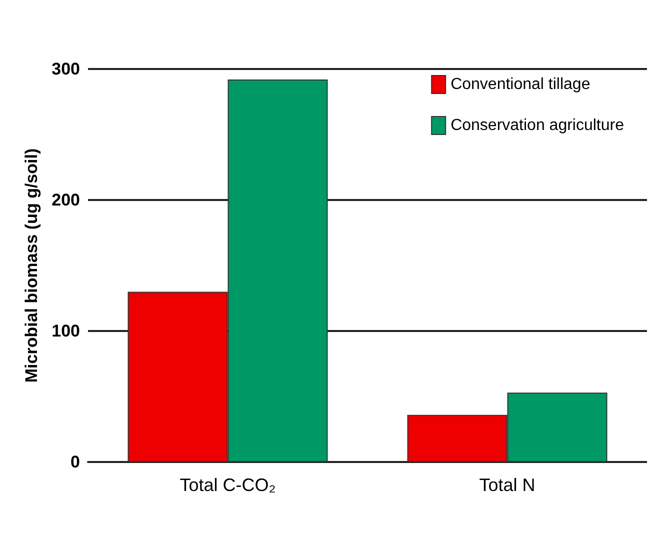  I want to click on legend-label: Conservation agriculture, so click(537, 125).